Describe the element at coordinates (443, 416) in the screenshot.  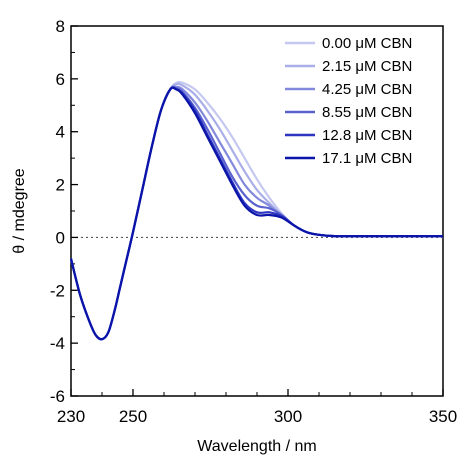
I see `x-tick-label: 350` at that location.